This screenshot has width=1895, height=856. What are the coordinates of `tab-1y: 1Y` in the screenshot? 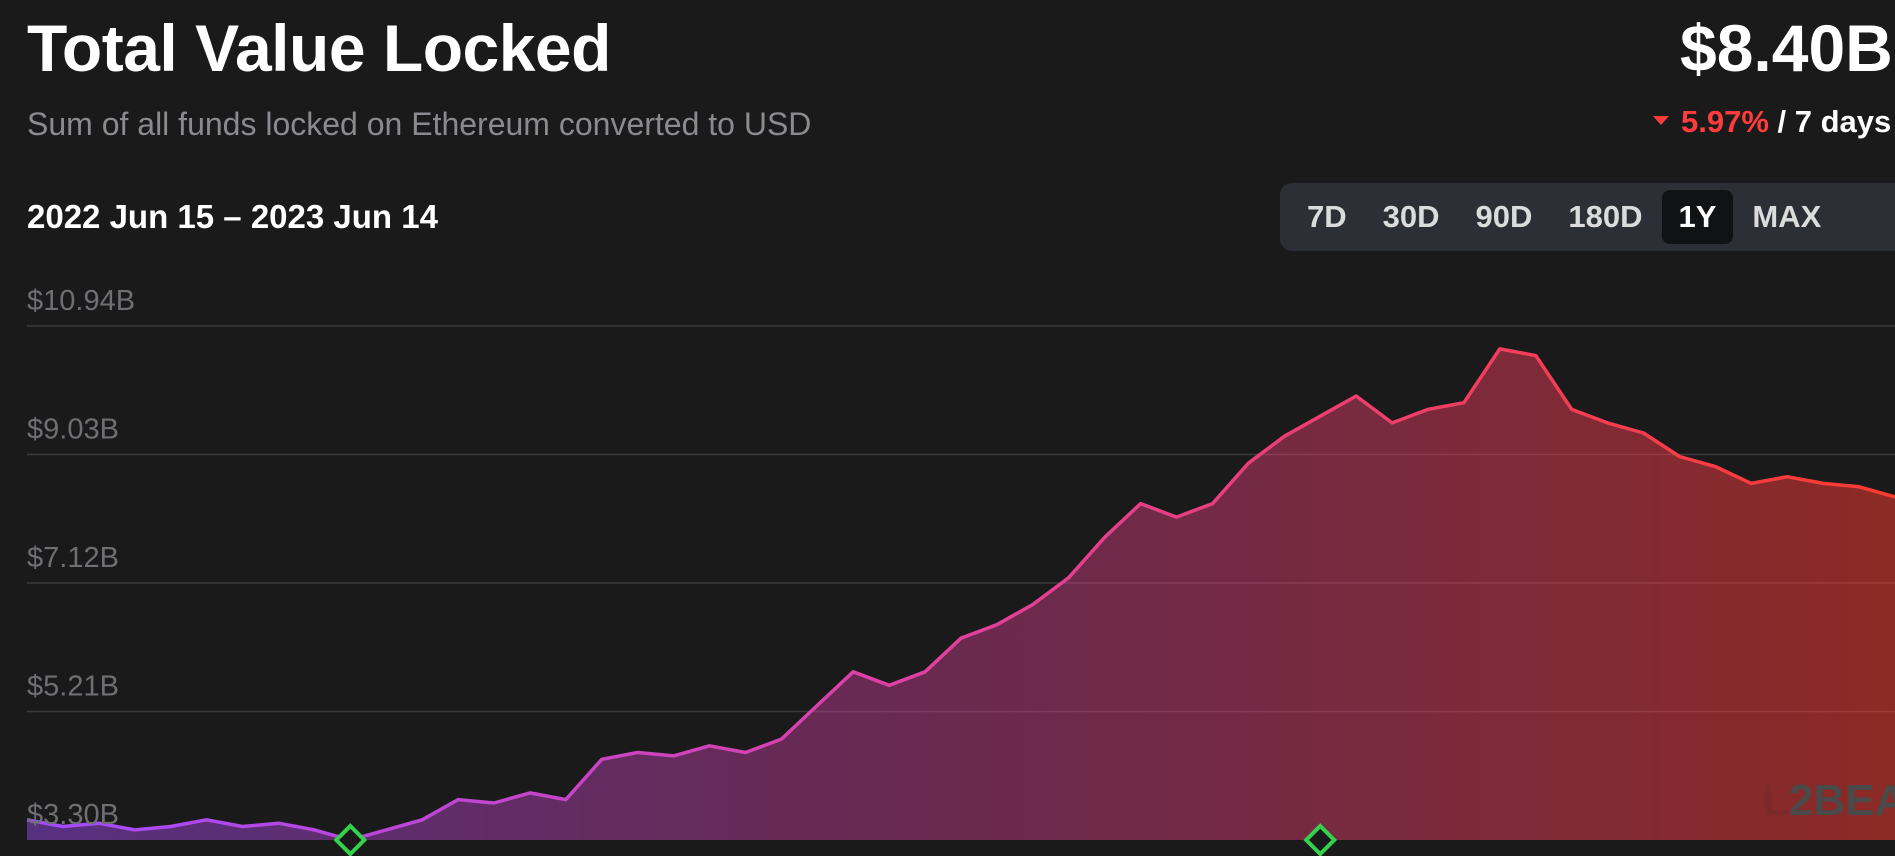 It's located at (1697, 217).